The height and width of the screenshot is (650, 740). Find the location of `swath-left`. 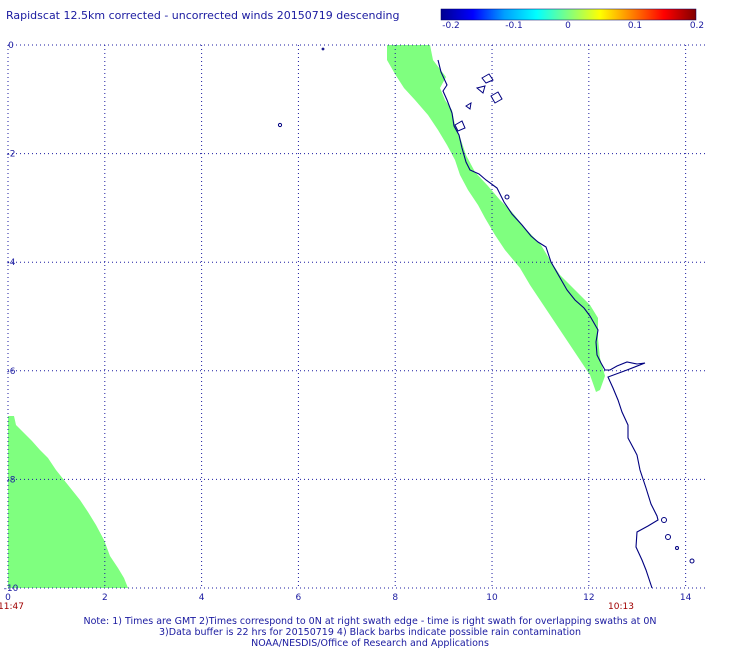

swath-left is located at coordinates (68, 502).